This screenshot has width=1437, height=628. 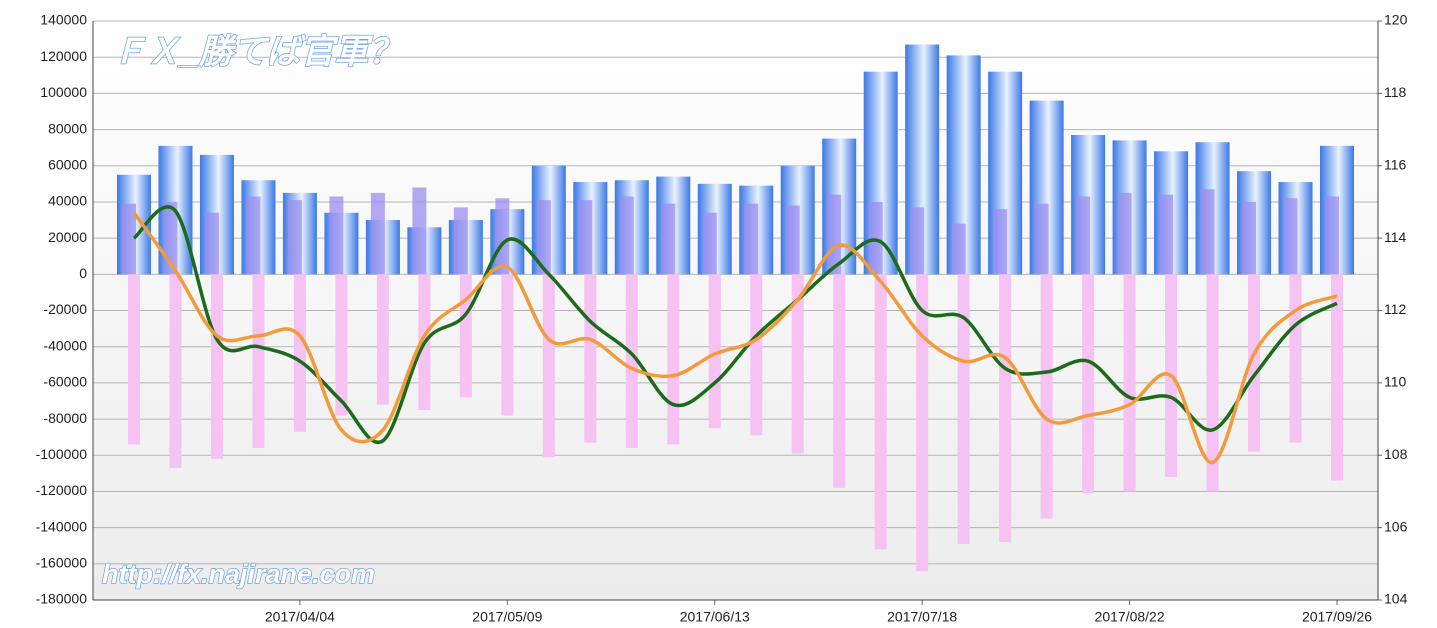 I want to click on y-tick-label: 60000, so click(x=67, y=164).